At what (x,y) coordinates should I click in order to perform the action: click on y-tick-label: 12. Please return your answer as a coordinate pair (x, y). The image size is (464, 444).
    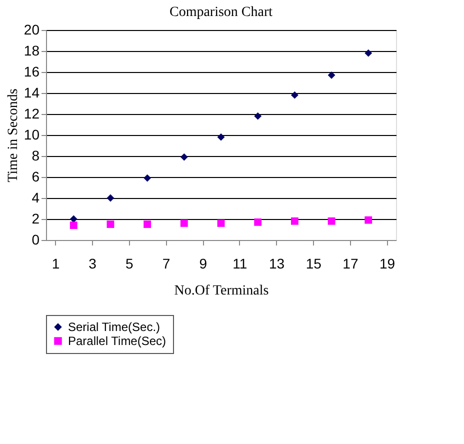
    Looking at the image, I should click on (32, 114).